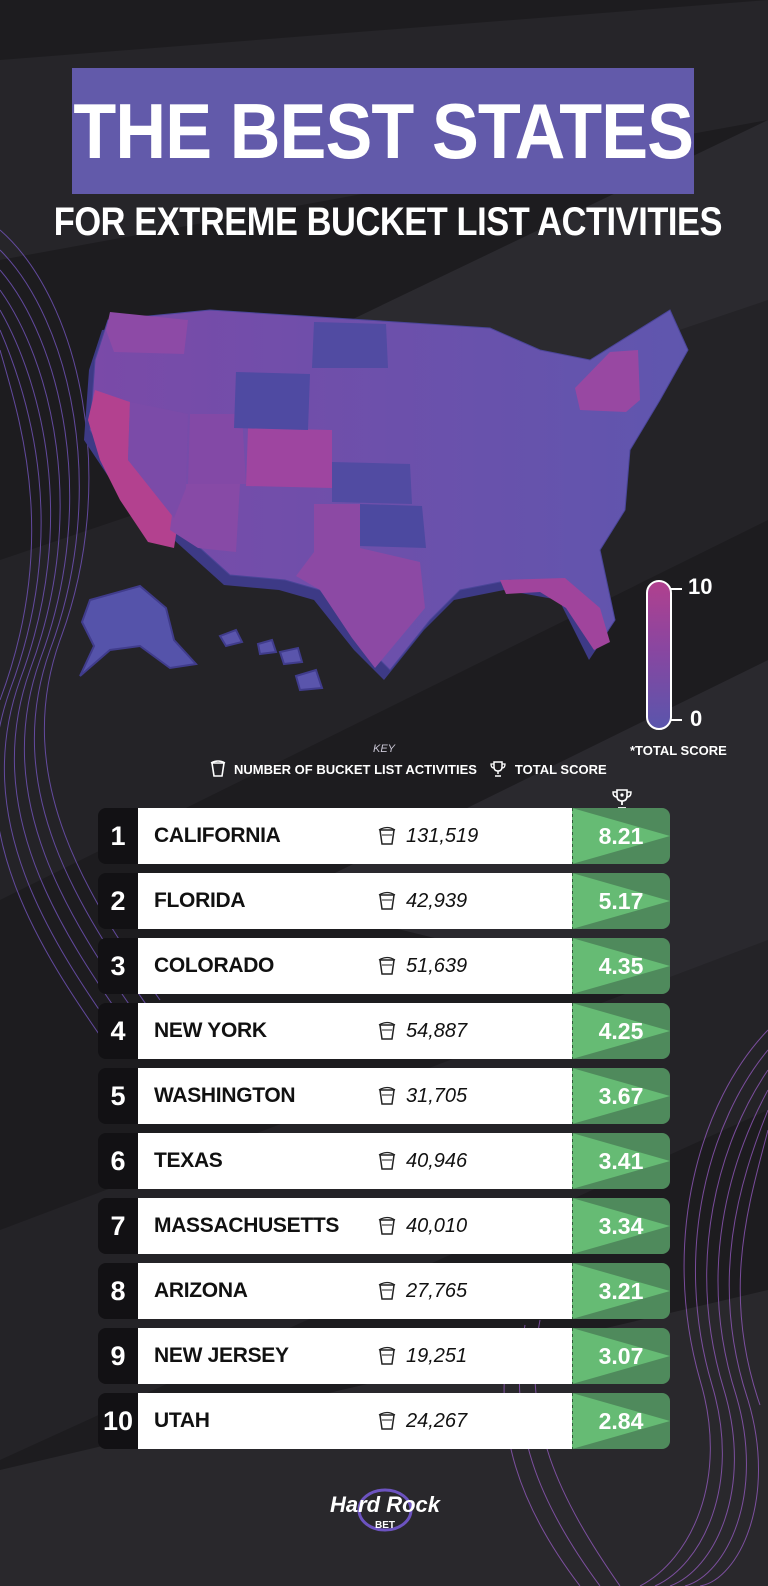 The image size is (768, 1586). Describe the element at coordinates (217, 449) in the screenshot. I see `state-utah` at that location.